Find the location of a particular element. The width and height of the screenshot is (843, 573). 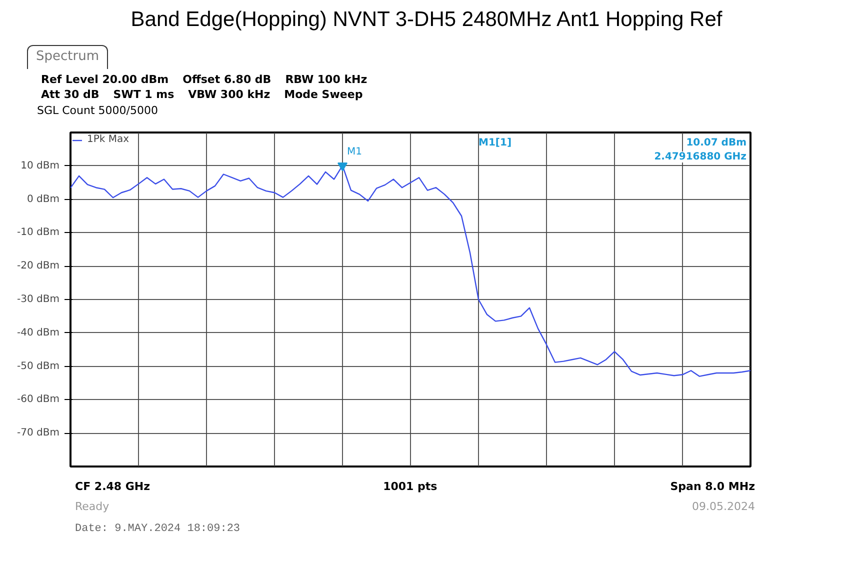

y-tick-label: 0 dBm is located at coordinates (43, 199).